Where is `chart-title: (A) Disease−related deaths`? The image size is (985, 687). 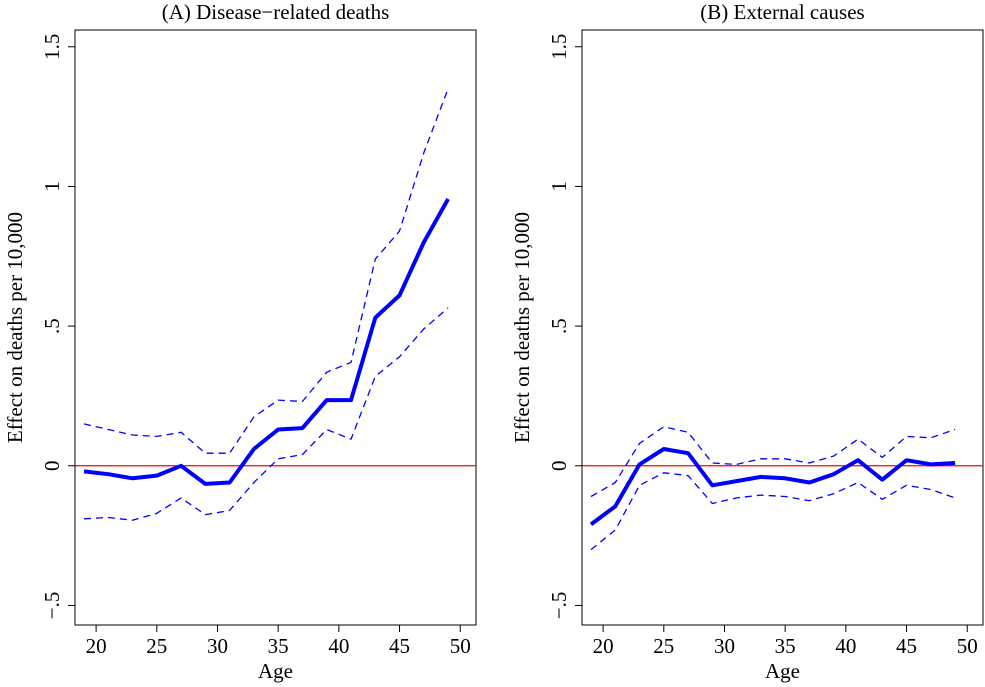
chart-title: (A) Disease−related deaths is located at coordinates (276, 12).